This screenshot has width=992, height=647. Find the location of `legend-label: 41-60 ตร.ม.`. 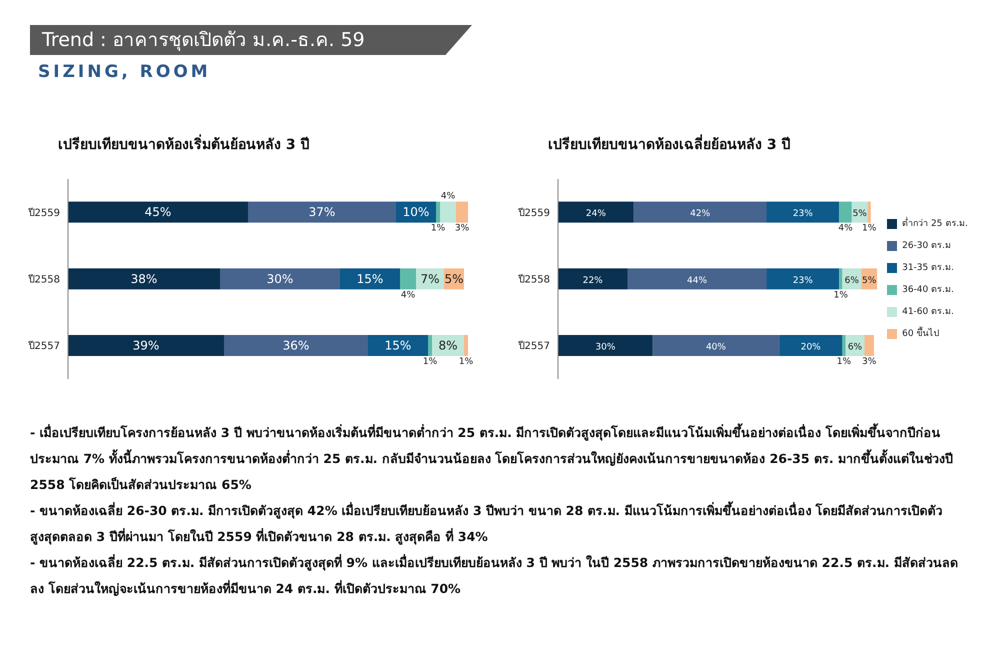

legend-label: 41-60 ตร.ม. is located at coordinates (928, 312).